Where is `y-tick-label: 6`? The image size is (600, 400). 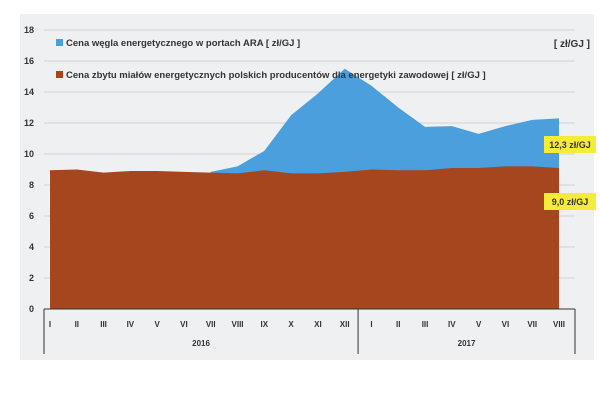 y-tick-label: 6 is located at coordinates (31, 216).